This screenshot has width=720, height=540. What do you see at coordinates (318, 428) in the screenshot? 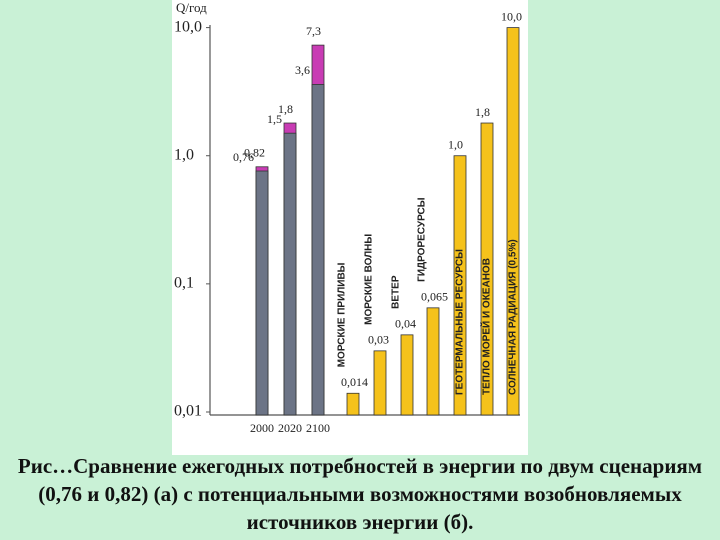
I see `x-tick-label: 2100` at bounding box center [318, 428].